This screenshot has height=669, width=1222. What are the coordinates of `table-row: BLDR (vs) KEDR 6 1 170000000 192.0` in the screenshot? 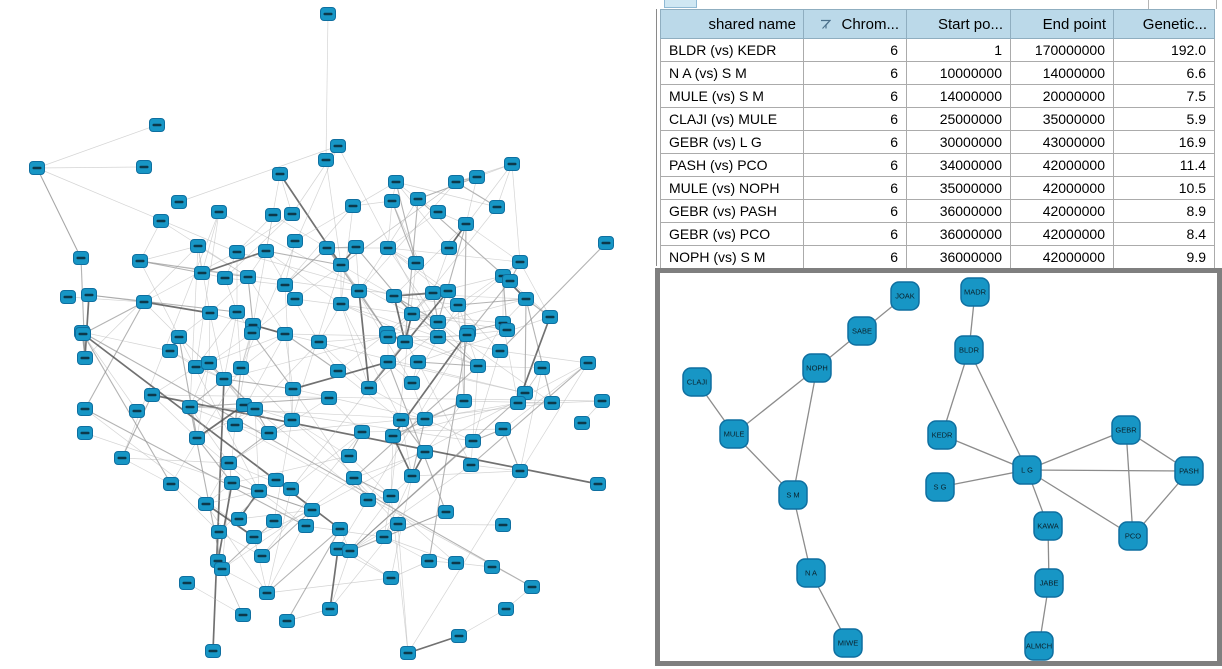 It's located at (937, 50).